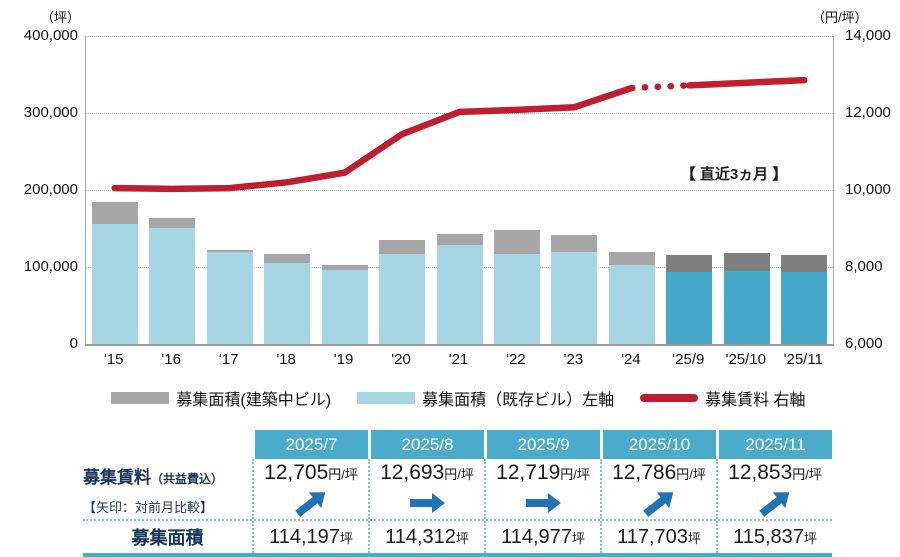 This screenshot has height=557, width=900. Describe the element at coordinates (542, 537) in the screenshot. I see `area-value-cell: 114,977坪` at that location.